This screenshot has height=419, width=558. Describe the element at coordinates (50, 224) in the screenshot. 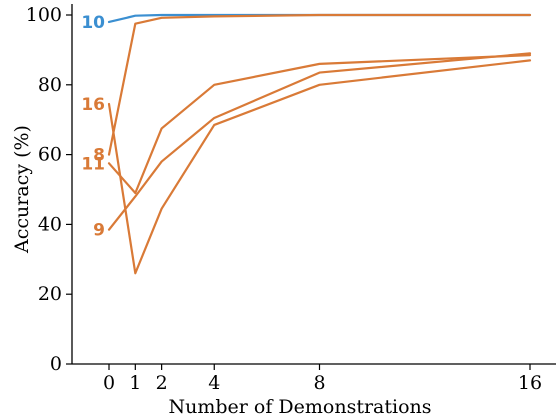

I see `y-tick-label: 40` at that location.